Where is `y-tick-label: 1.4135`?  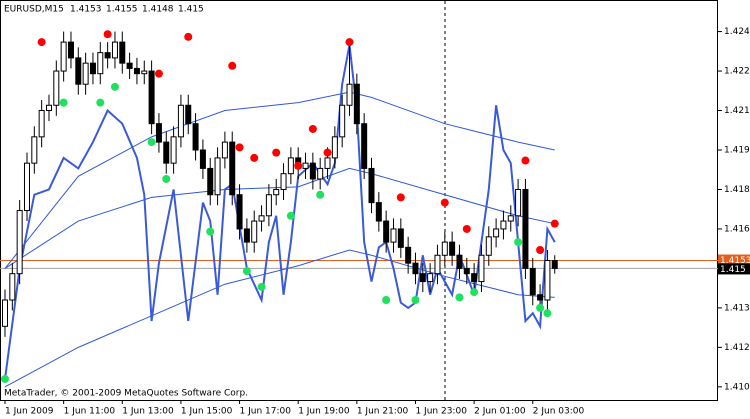 y-tick-label: 1.4135 is located at coordinates (737, 308).